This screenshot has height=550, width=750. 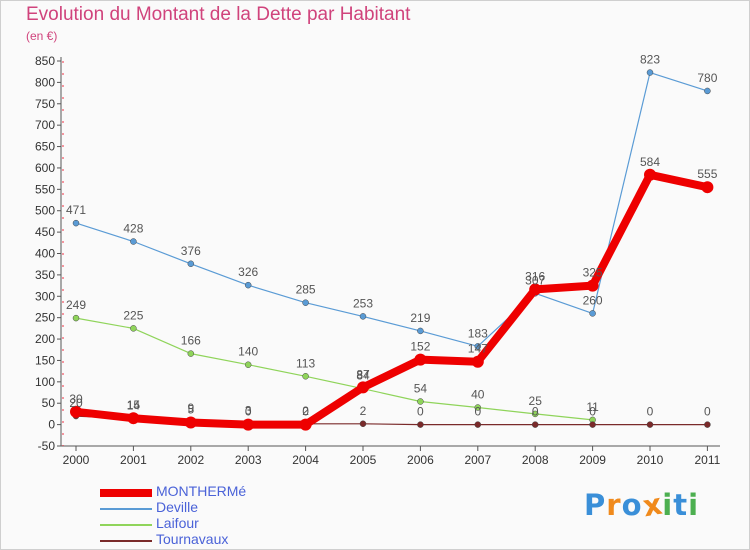 What do you see at coordinates (51, 425) in the screenshot?
I see `y-tick-label: 0` at bounding box center [51, 425].